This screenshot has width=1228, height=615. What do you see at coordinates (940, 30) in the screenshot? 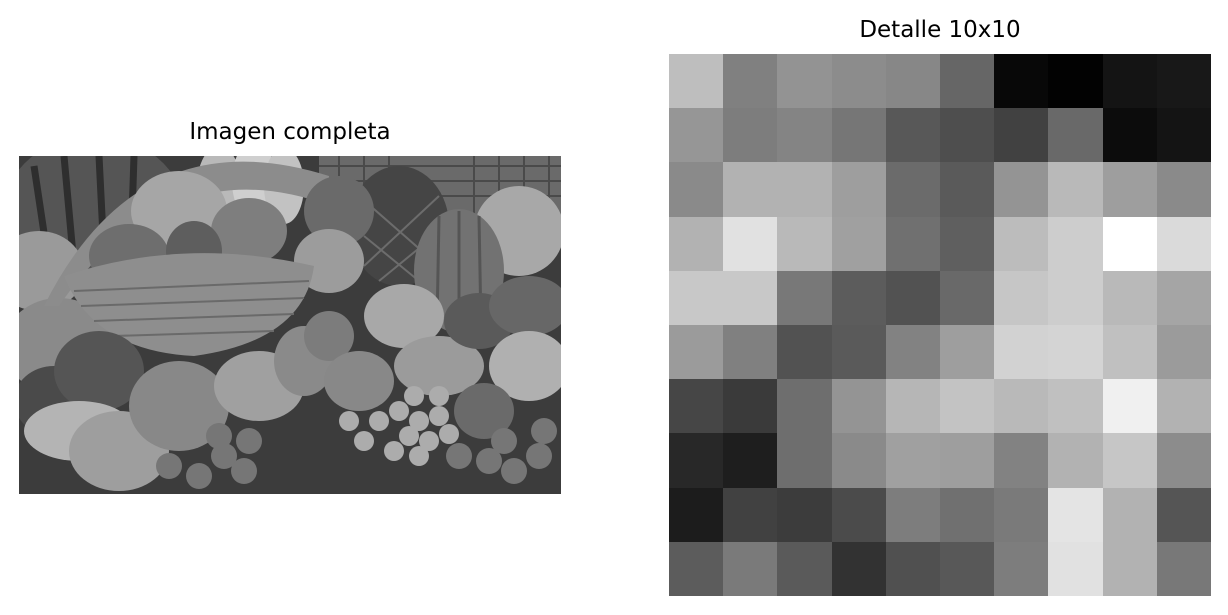
I see `detail-title: Detalle 10x10` at bounding box center [940, 30].